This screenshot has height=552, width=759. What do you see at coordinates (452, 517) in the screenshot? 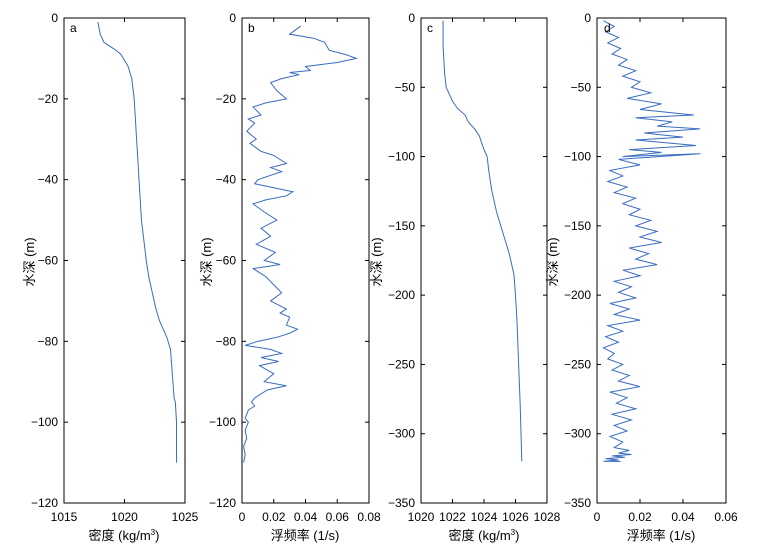
I see `panel-c-xtick-label: 1022` at bounding box center [452, 517].